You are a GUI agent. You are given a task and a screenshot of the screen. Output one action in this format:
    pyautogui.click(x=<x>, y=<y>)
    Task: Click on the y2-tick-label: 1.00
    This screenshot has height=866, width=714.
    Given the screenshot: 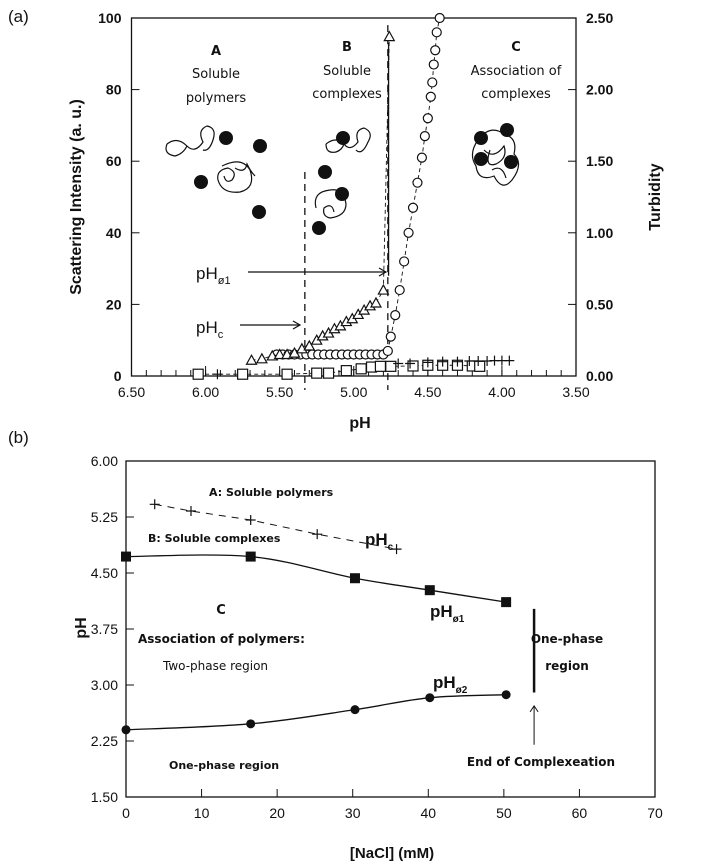 What is the action you would take?
    pyautogui.click(x=599, y=233)
    